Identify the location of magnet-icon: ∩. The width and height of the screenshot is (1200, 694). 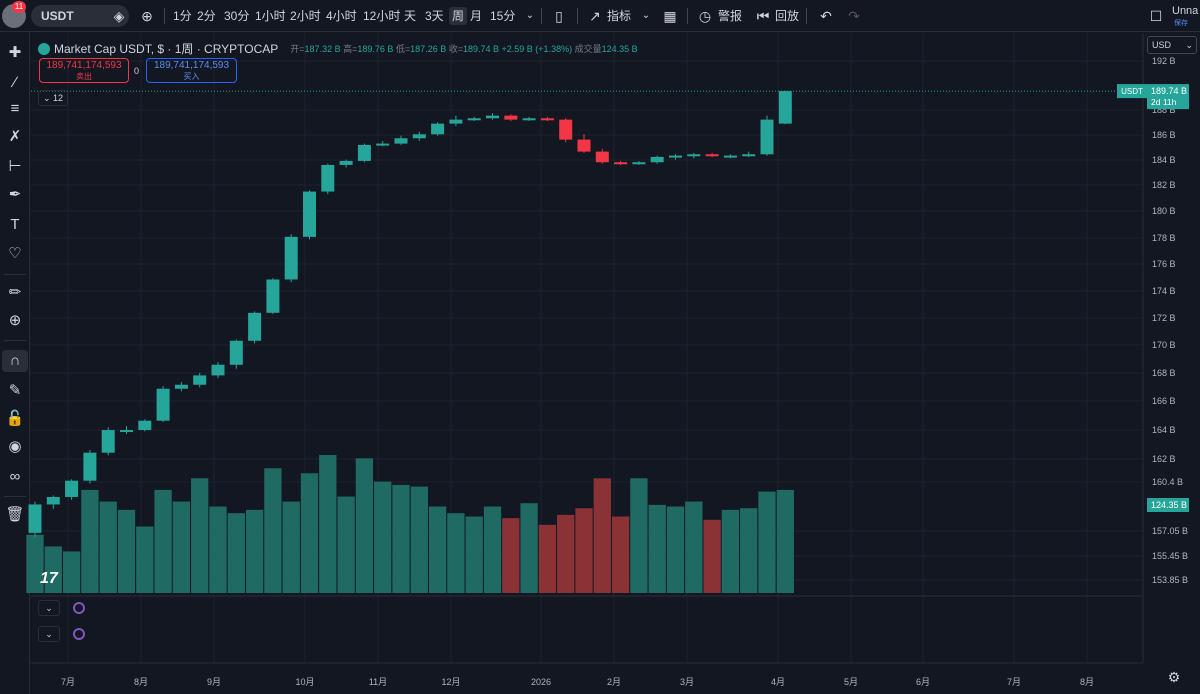
(15, 361).